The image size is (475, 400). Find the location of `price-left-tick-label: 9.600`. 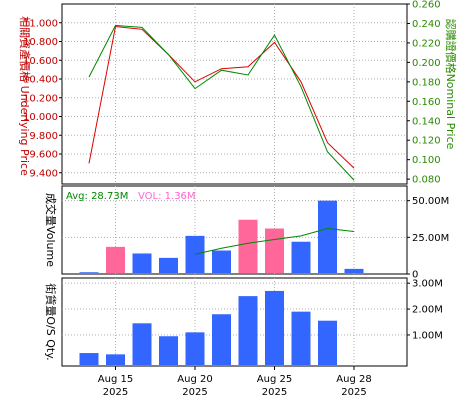

price-left-tick-label: 9.600 is located at coordinates (43, 155).